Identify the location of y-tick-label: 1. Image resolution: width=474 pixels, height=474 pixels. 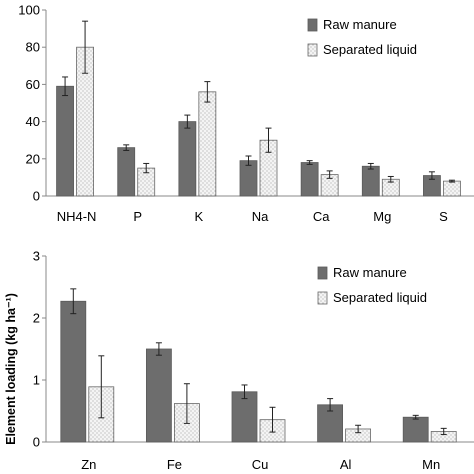
(36, 380).